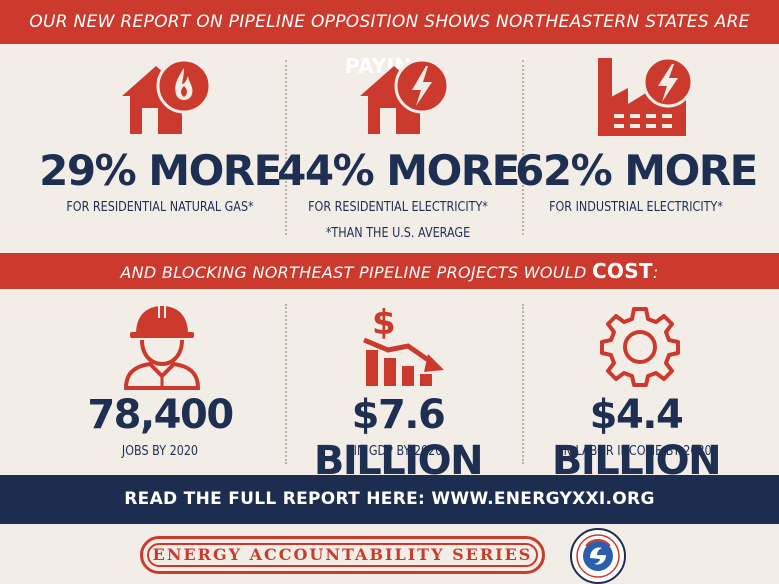  I want to click on cost-label-jobs: JOBS BY 2020, so click(160, 451).